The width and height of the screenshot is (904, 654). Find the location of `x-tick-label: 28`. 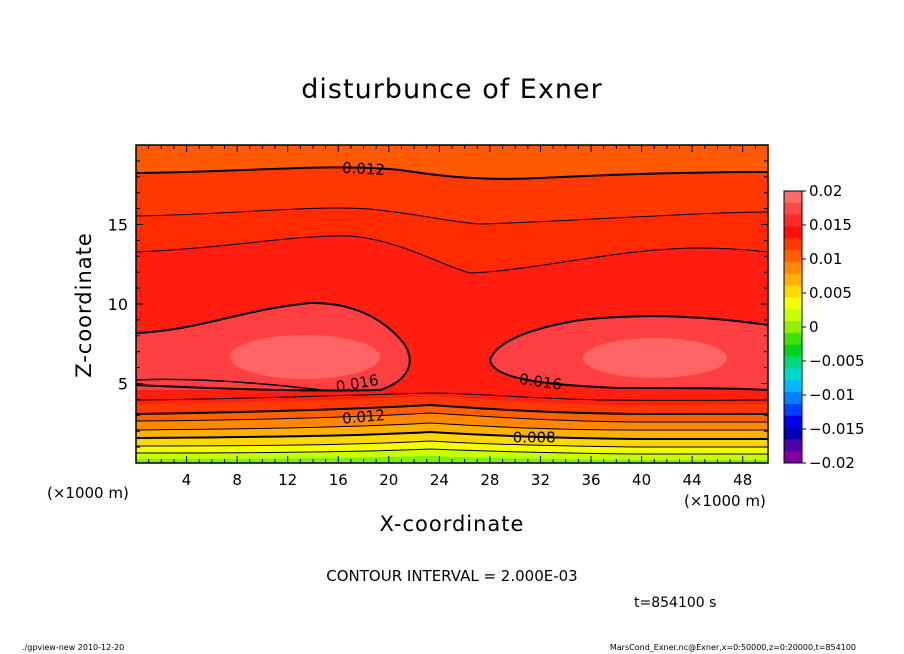

x-tick-label: 28 is located at coordinates (489, 480).